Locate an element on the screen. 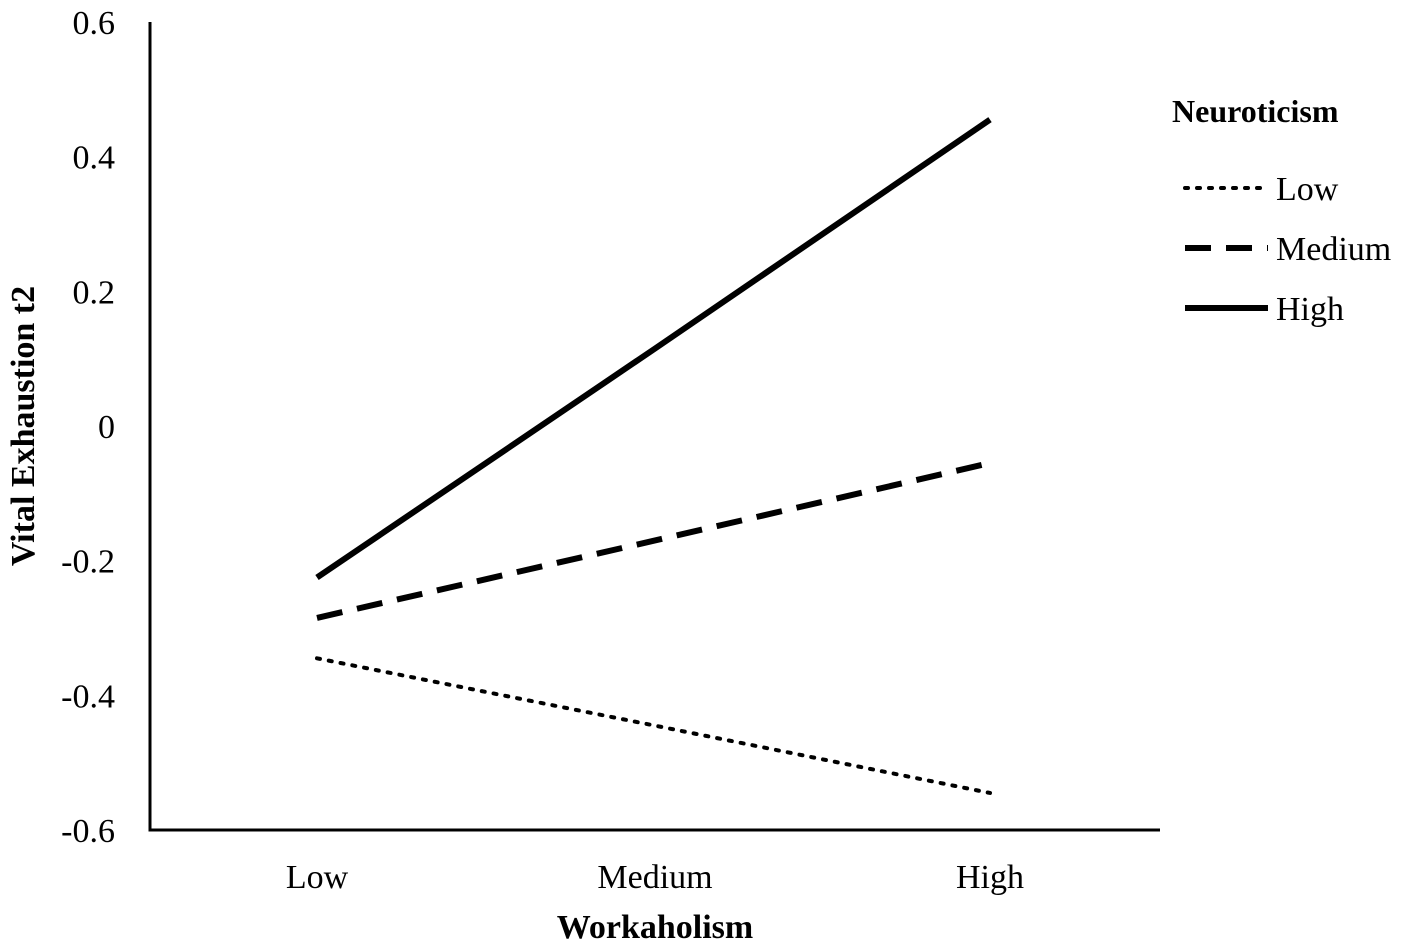 The image size is (1418, 948). x-tick-label: High is located at coordinates (990, 877).